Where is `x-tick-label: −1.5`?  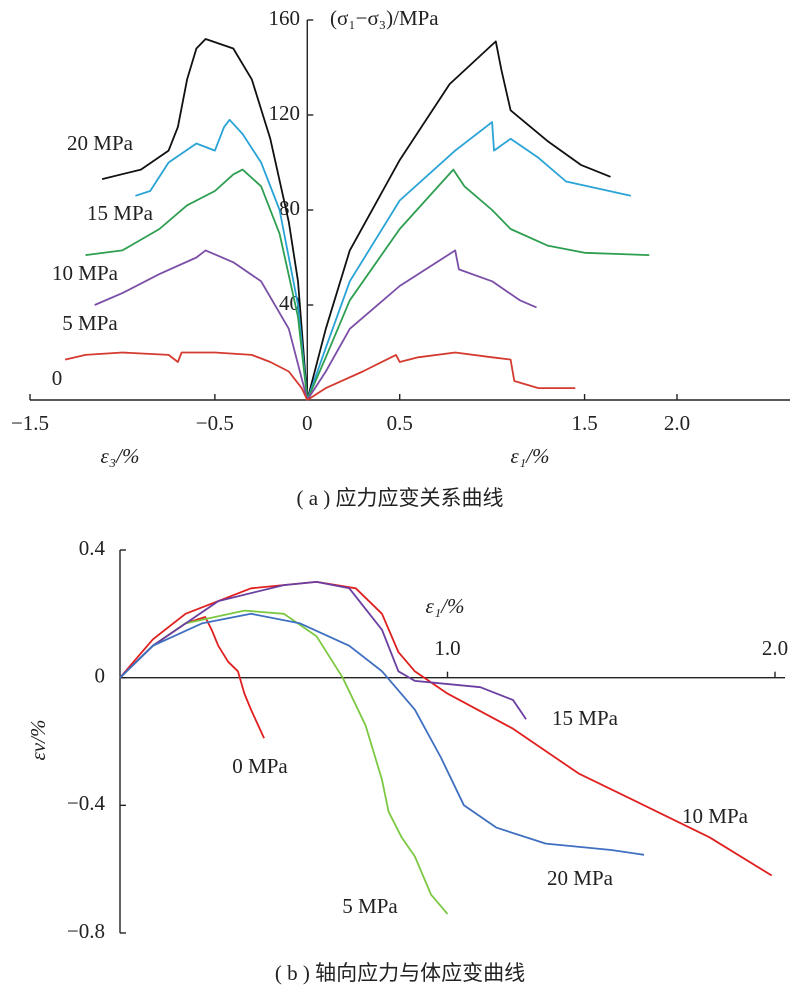
x-tick-label: −1.5 is located at coordinates (30, 423).